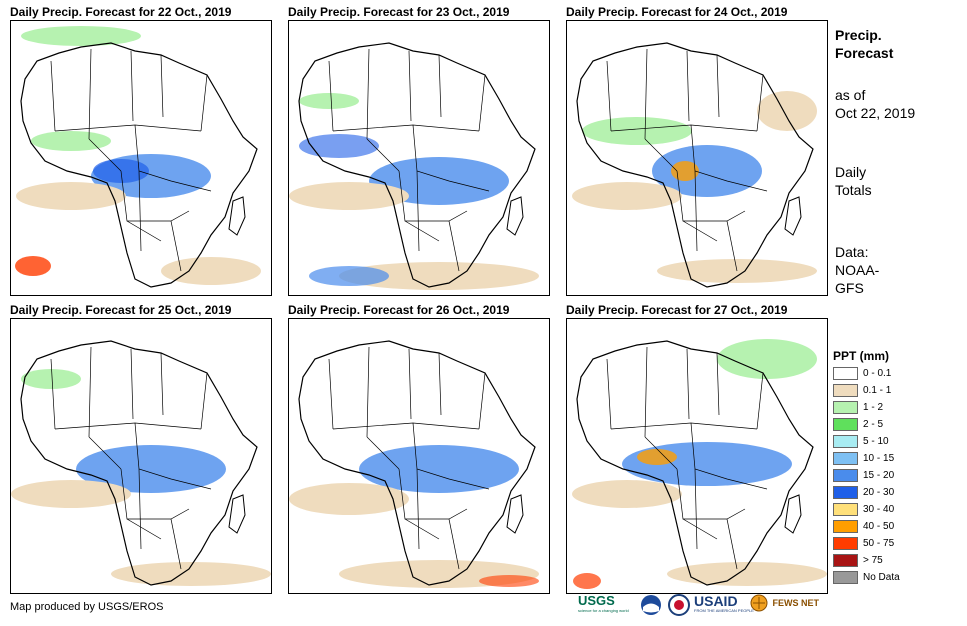 The height and width of the screenshot is (626, 967). What do you see at coordinates (876, 441) in the screenshot?
I see `legend-label: 5 - 10` at bounding box center [876, 441].